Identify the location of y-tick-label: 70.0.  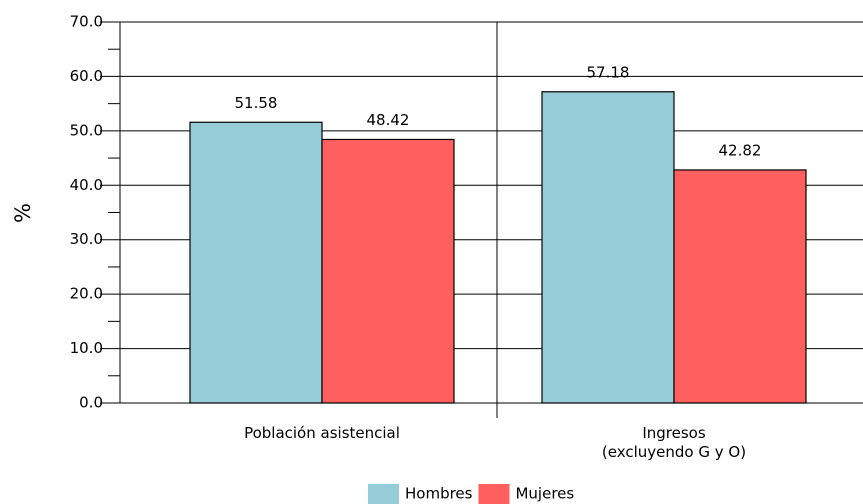
(86, 22).